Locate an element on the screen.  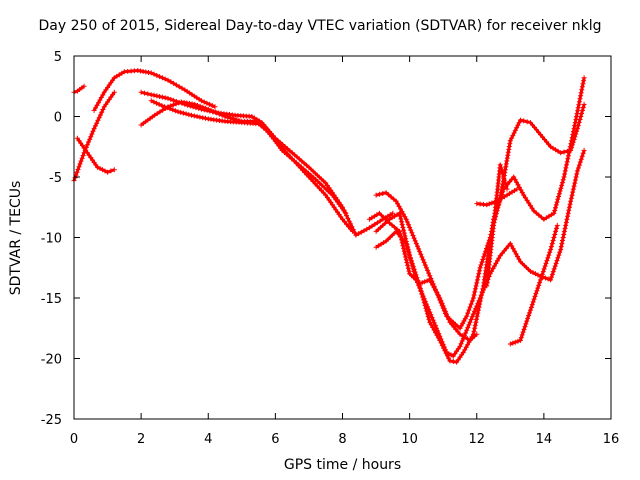
x-tick-label: 16 is located at coordinates (611, 439).